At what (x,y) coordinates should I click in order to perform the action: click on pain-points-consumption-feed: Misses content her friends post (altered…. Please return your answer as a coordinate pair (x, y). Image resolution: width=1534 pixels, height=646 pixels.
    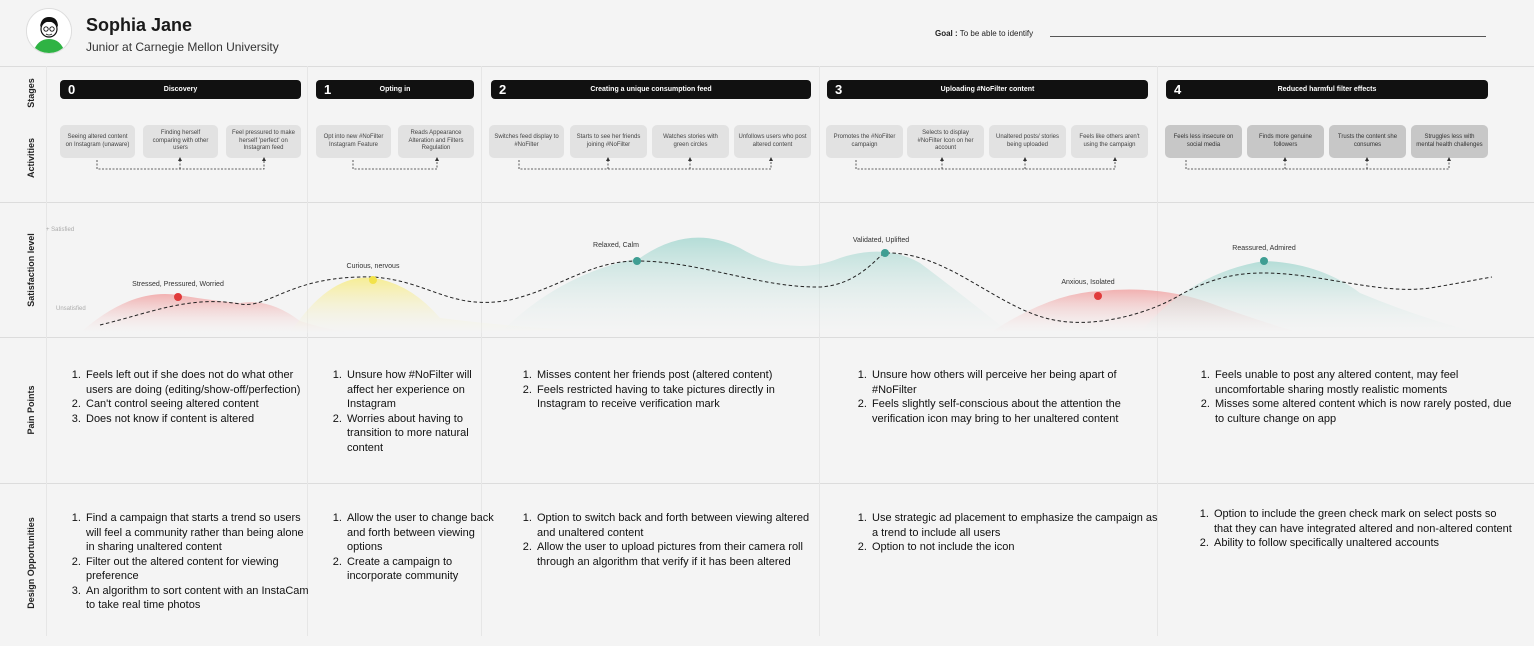
    Looking at the image, I should click on (666, 390).